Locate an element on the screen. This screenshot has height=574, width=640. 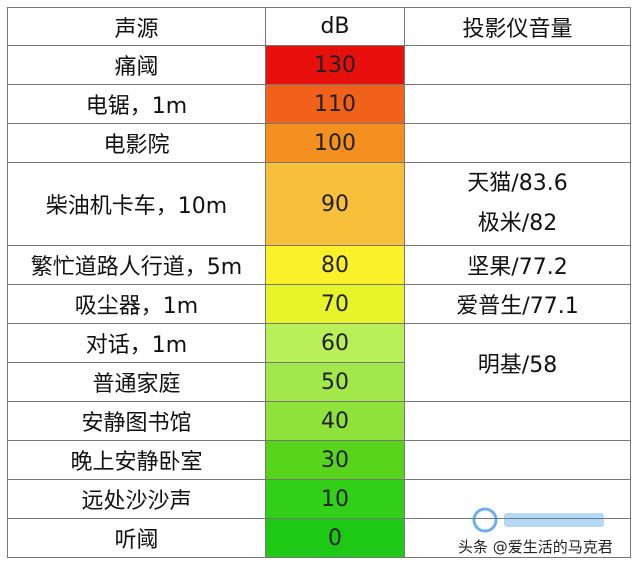
source-cell: 电锯，1m is located at coordinates (136, 104).